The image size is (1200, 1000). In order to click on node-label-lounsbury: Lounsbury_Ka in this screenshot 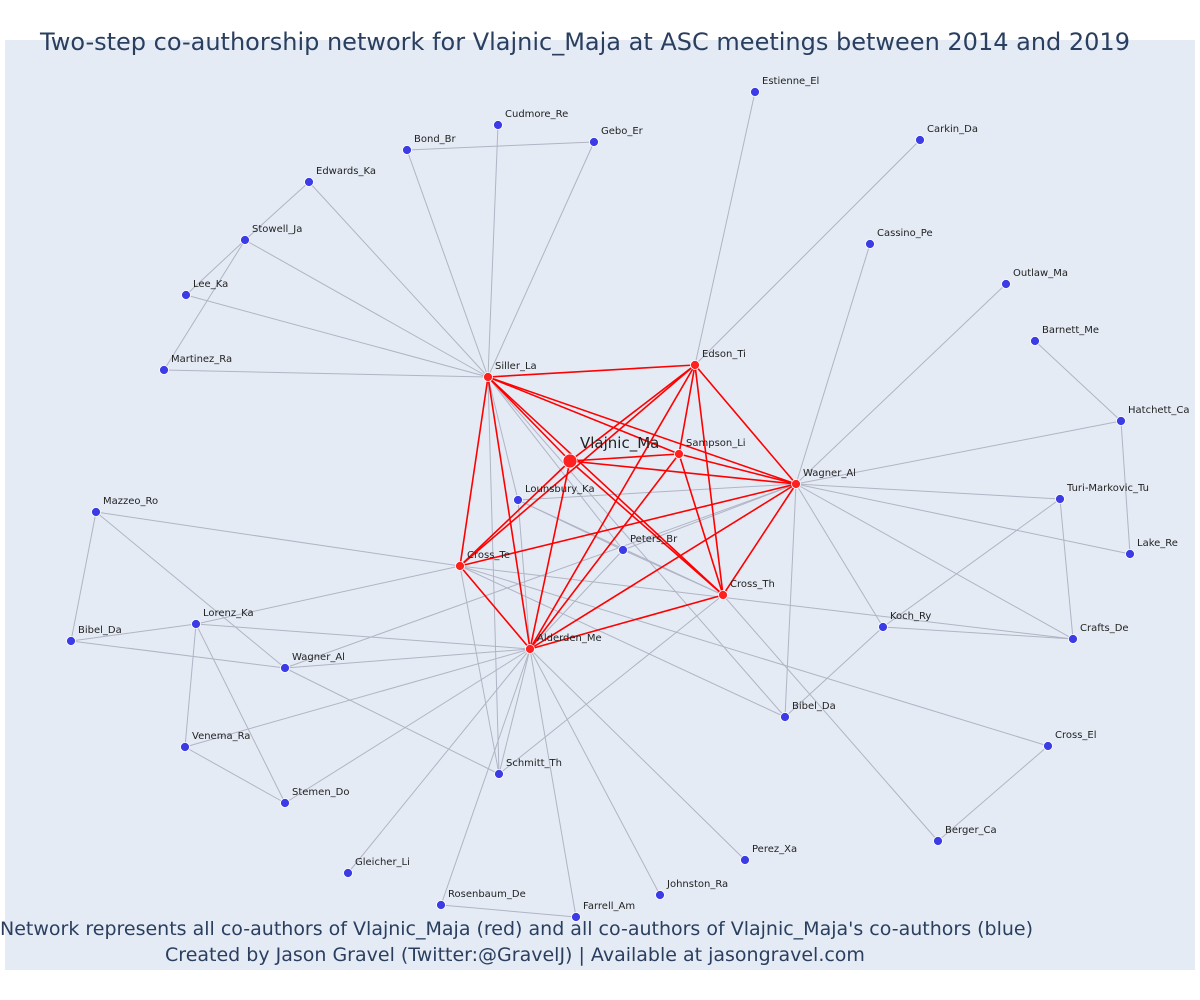, I will do `click(560, 489)`.